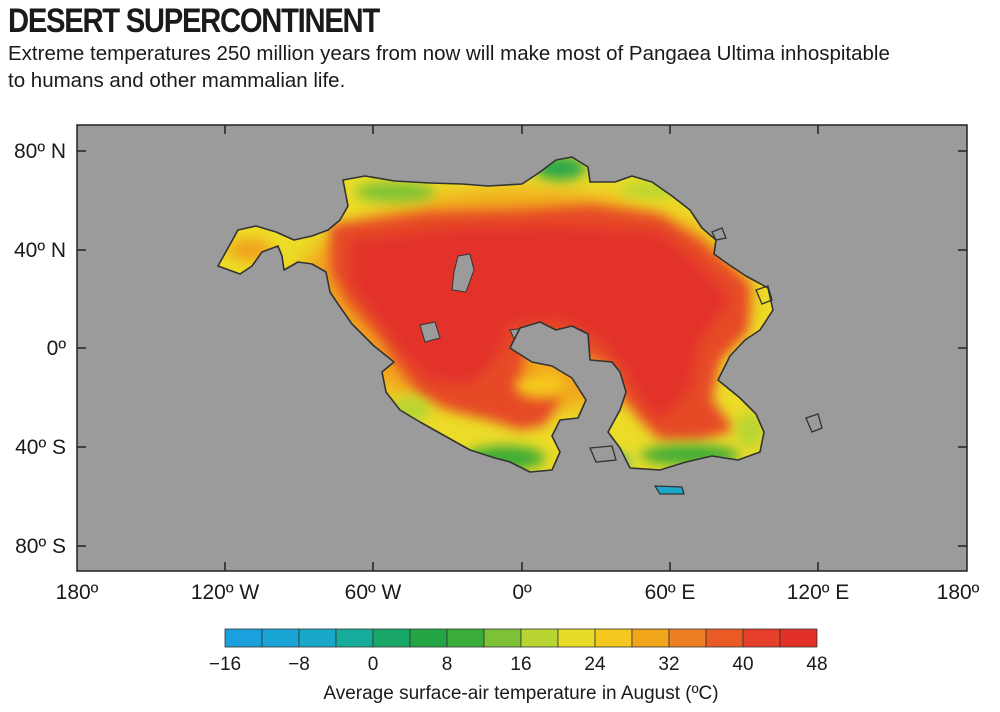 The height and width of the screenshot is (712, 1000). What do you see at coordinates (447, 664) in the screenshot?
I see `colorbar-tick-label: 8` at bounding box center [447, 664].